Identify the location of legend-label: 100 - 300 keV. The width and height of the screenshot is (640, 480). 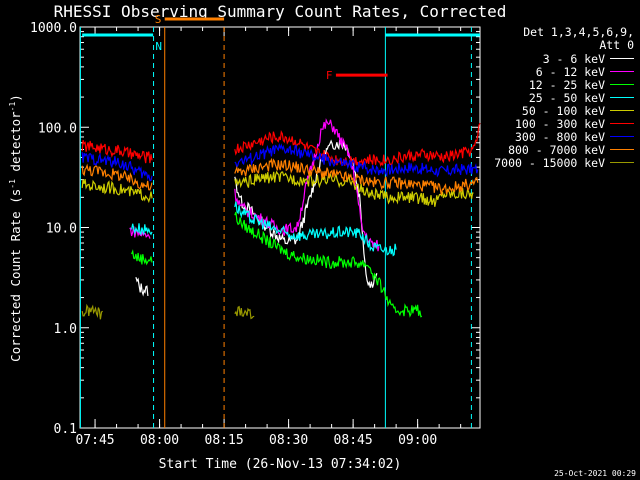
(559, 123).